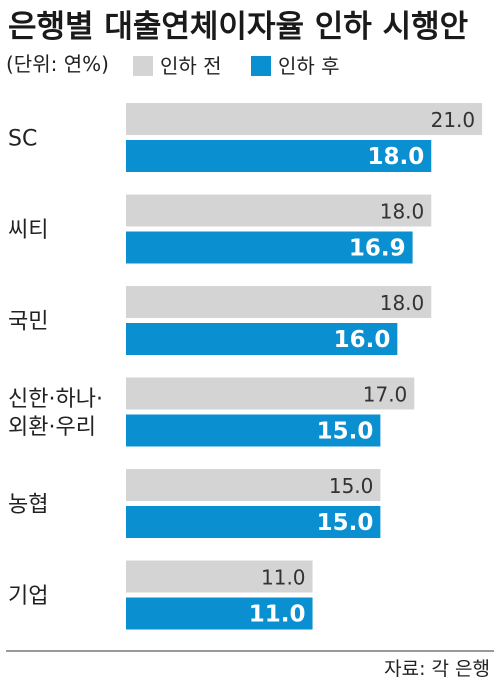 The height and width of the screenshot is (685, 500). I want to click on category-label-line: 농협, so click(28, 505).